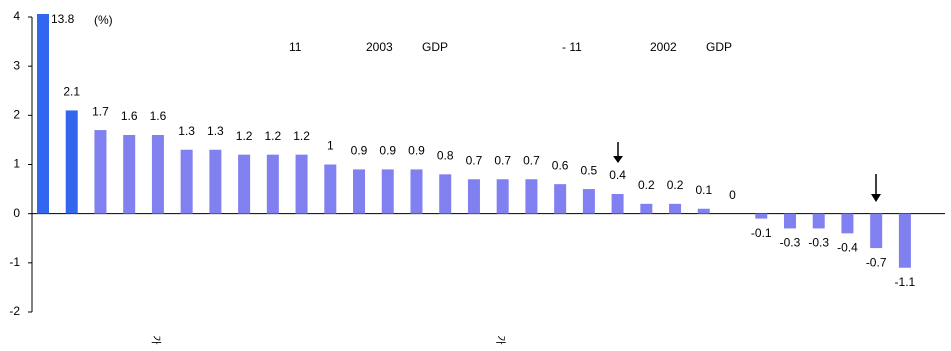 This screenshot has width=951, height=351. What do you see at coordinates (663, 47) in the screenshot?
I see `annotation: 2002` at bounding box center [663, 47].